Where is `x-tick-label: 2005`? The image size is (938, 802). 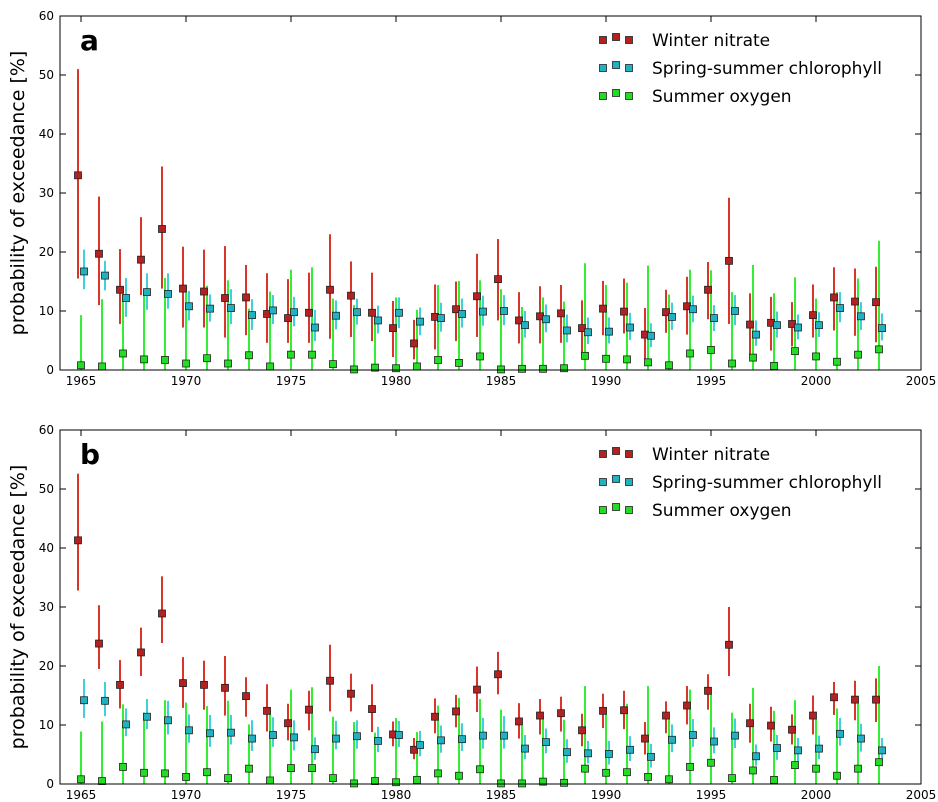
x-tick-label: 2005 is located at coordinates (921, 795).